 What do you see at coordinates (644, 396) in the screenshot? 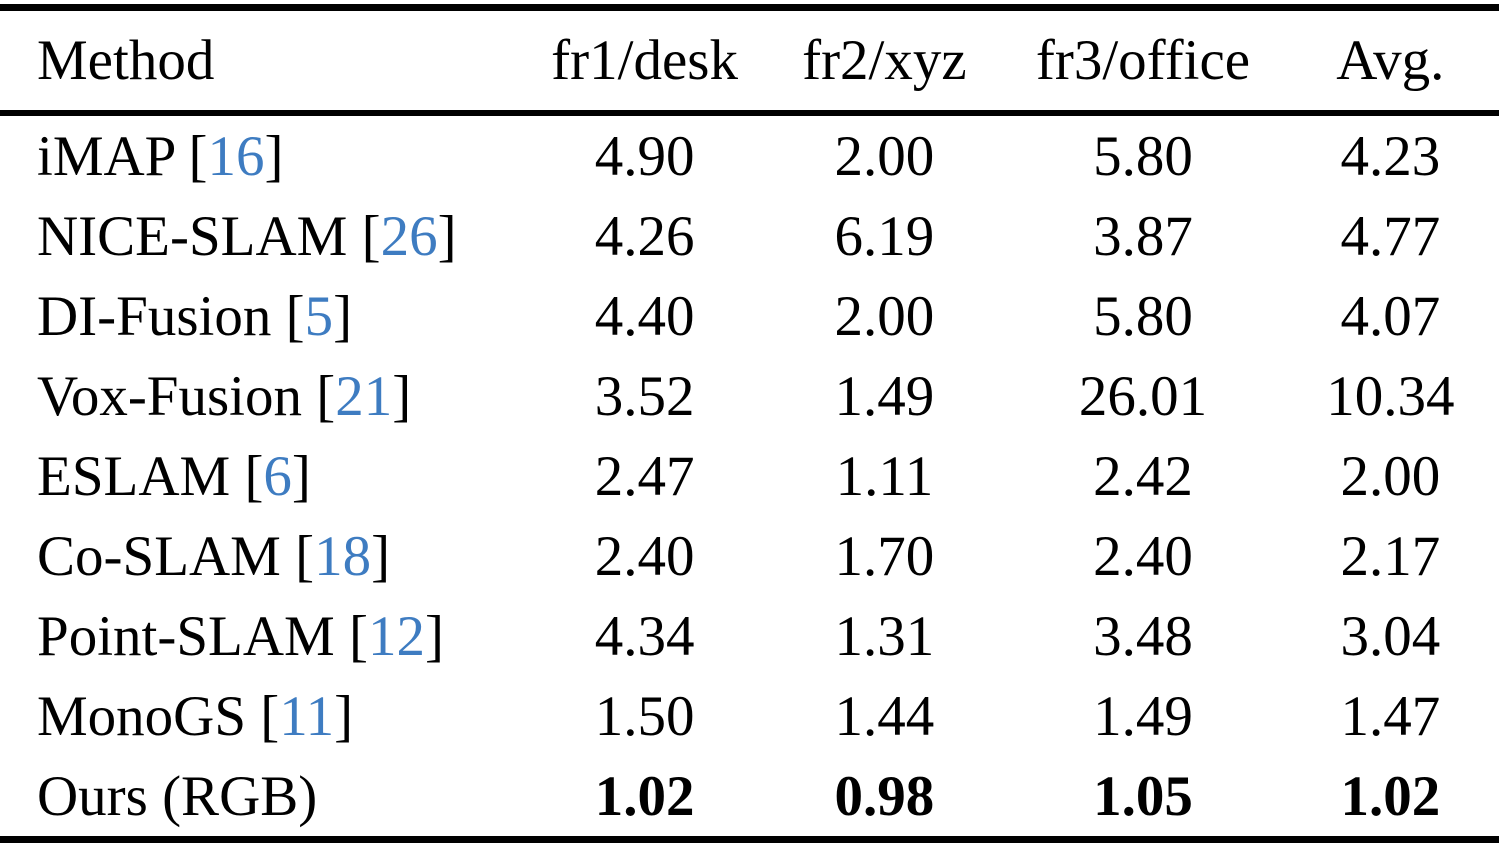
I see `value-cell: 3.52` at bounding box center [644, 396].